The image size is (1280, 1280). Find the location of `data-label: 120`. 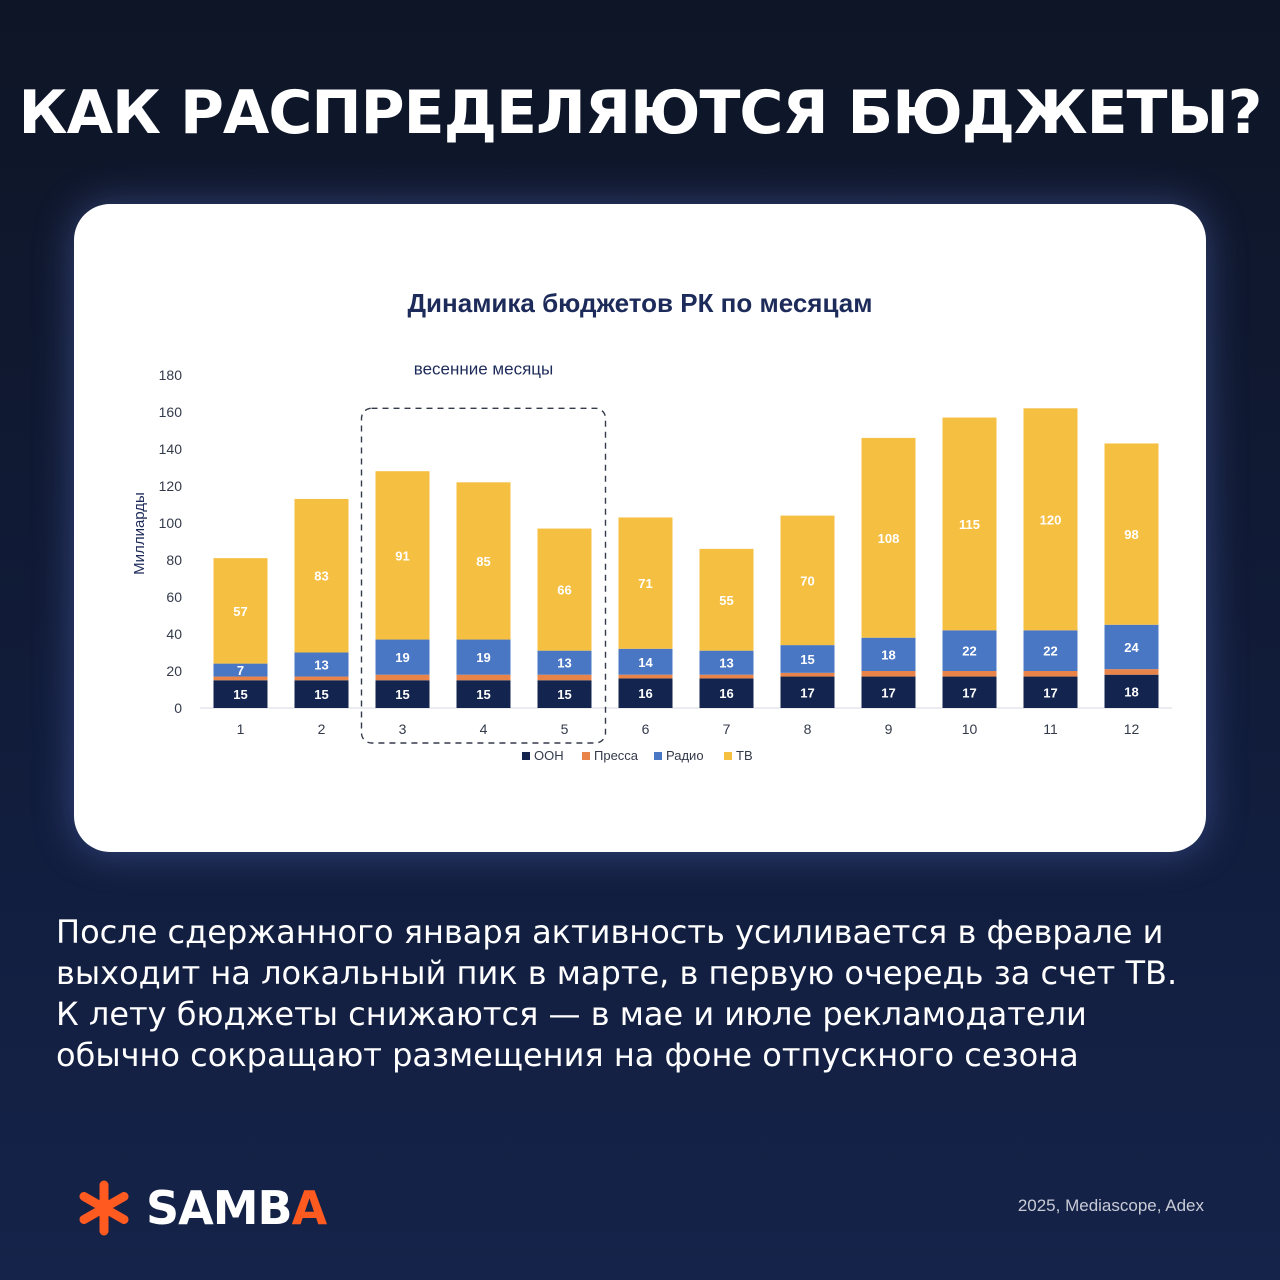

data-label: 120 is located at coordinates (1051, 519).